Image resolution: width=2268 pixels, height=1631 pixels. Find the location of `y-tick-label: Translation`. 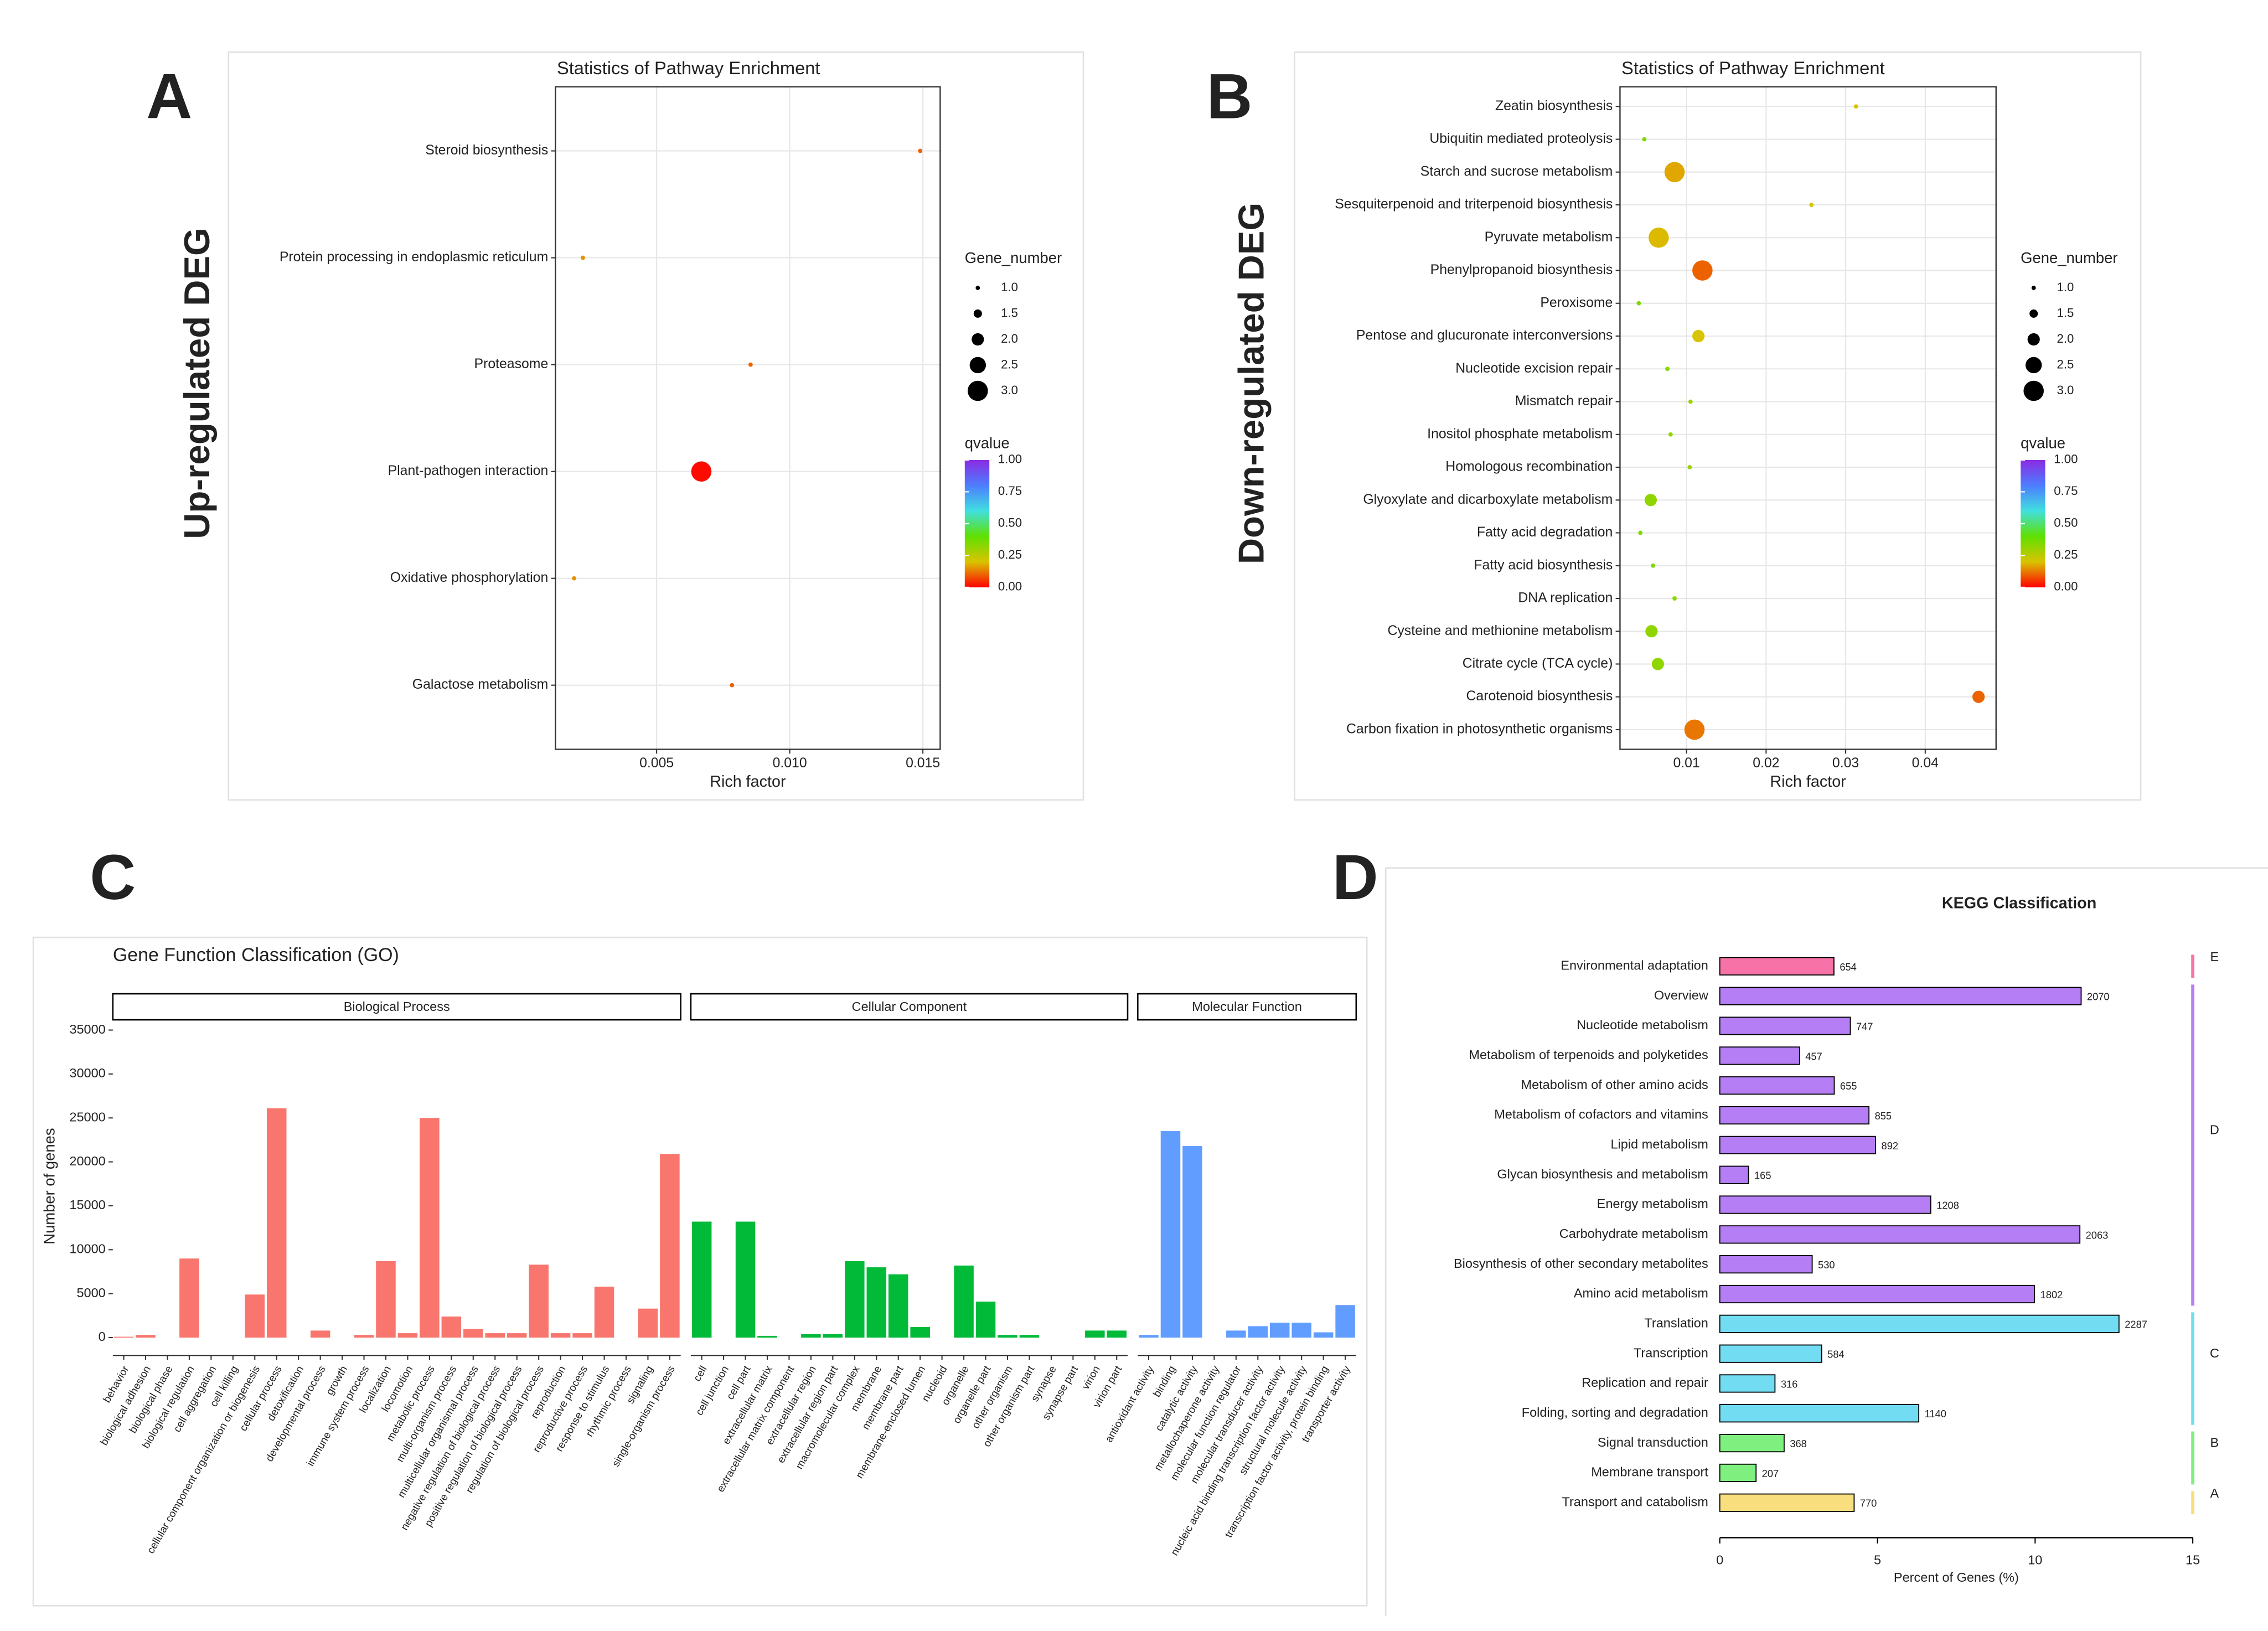

y-tick-label: Translation is located at coordinates (1676, 1322).